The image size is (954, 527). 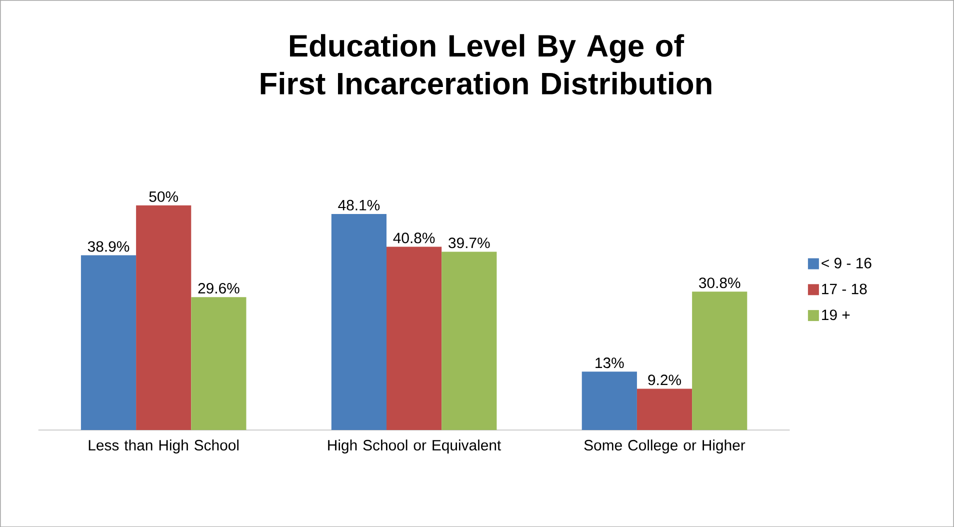 I want to click on legend-label: 19 +, so click(x=836, y=314).